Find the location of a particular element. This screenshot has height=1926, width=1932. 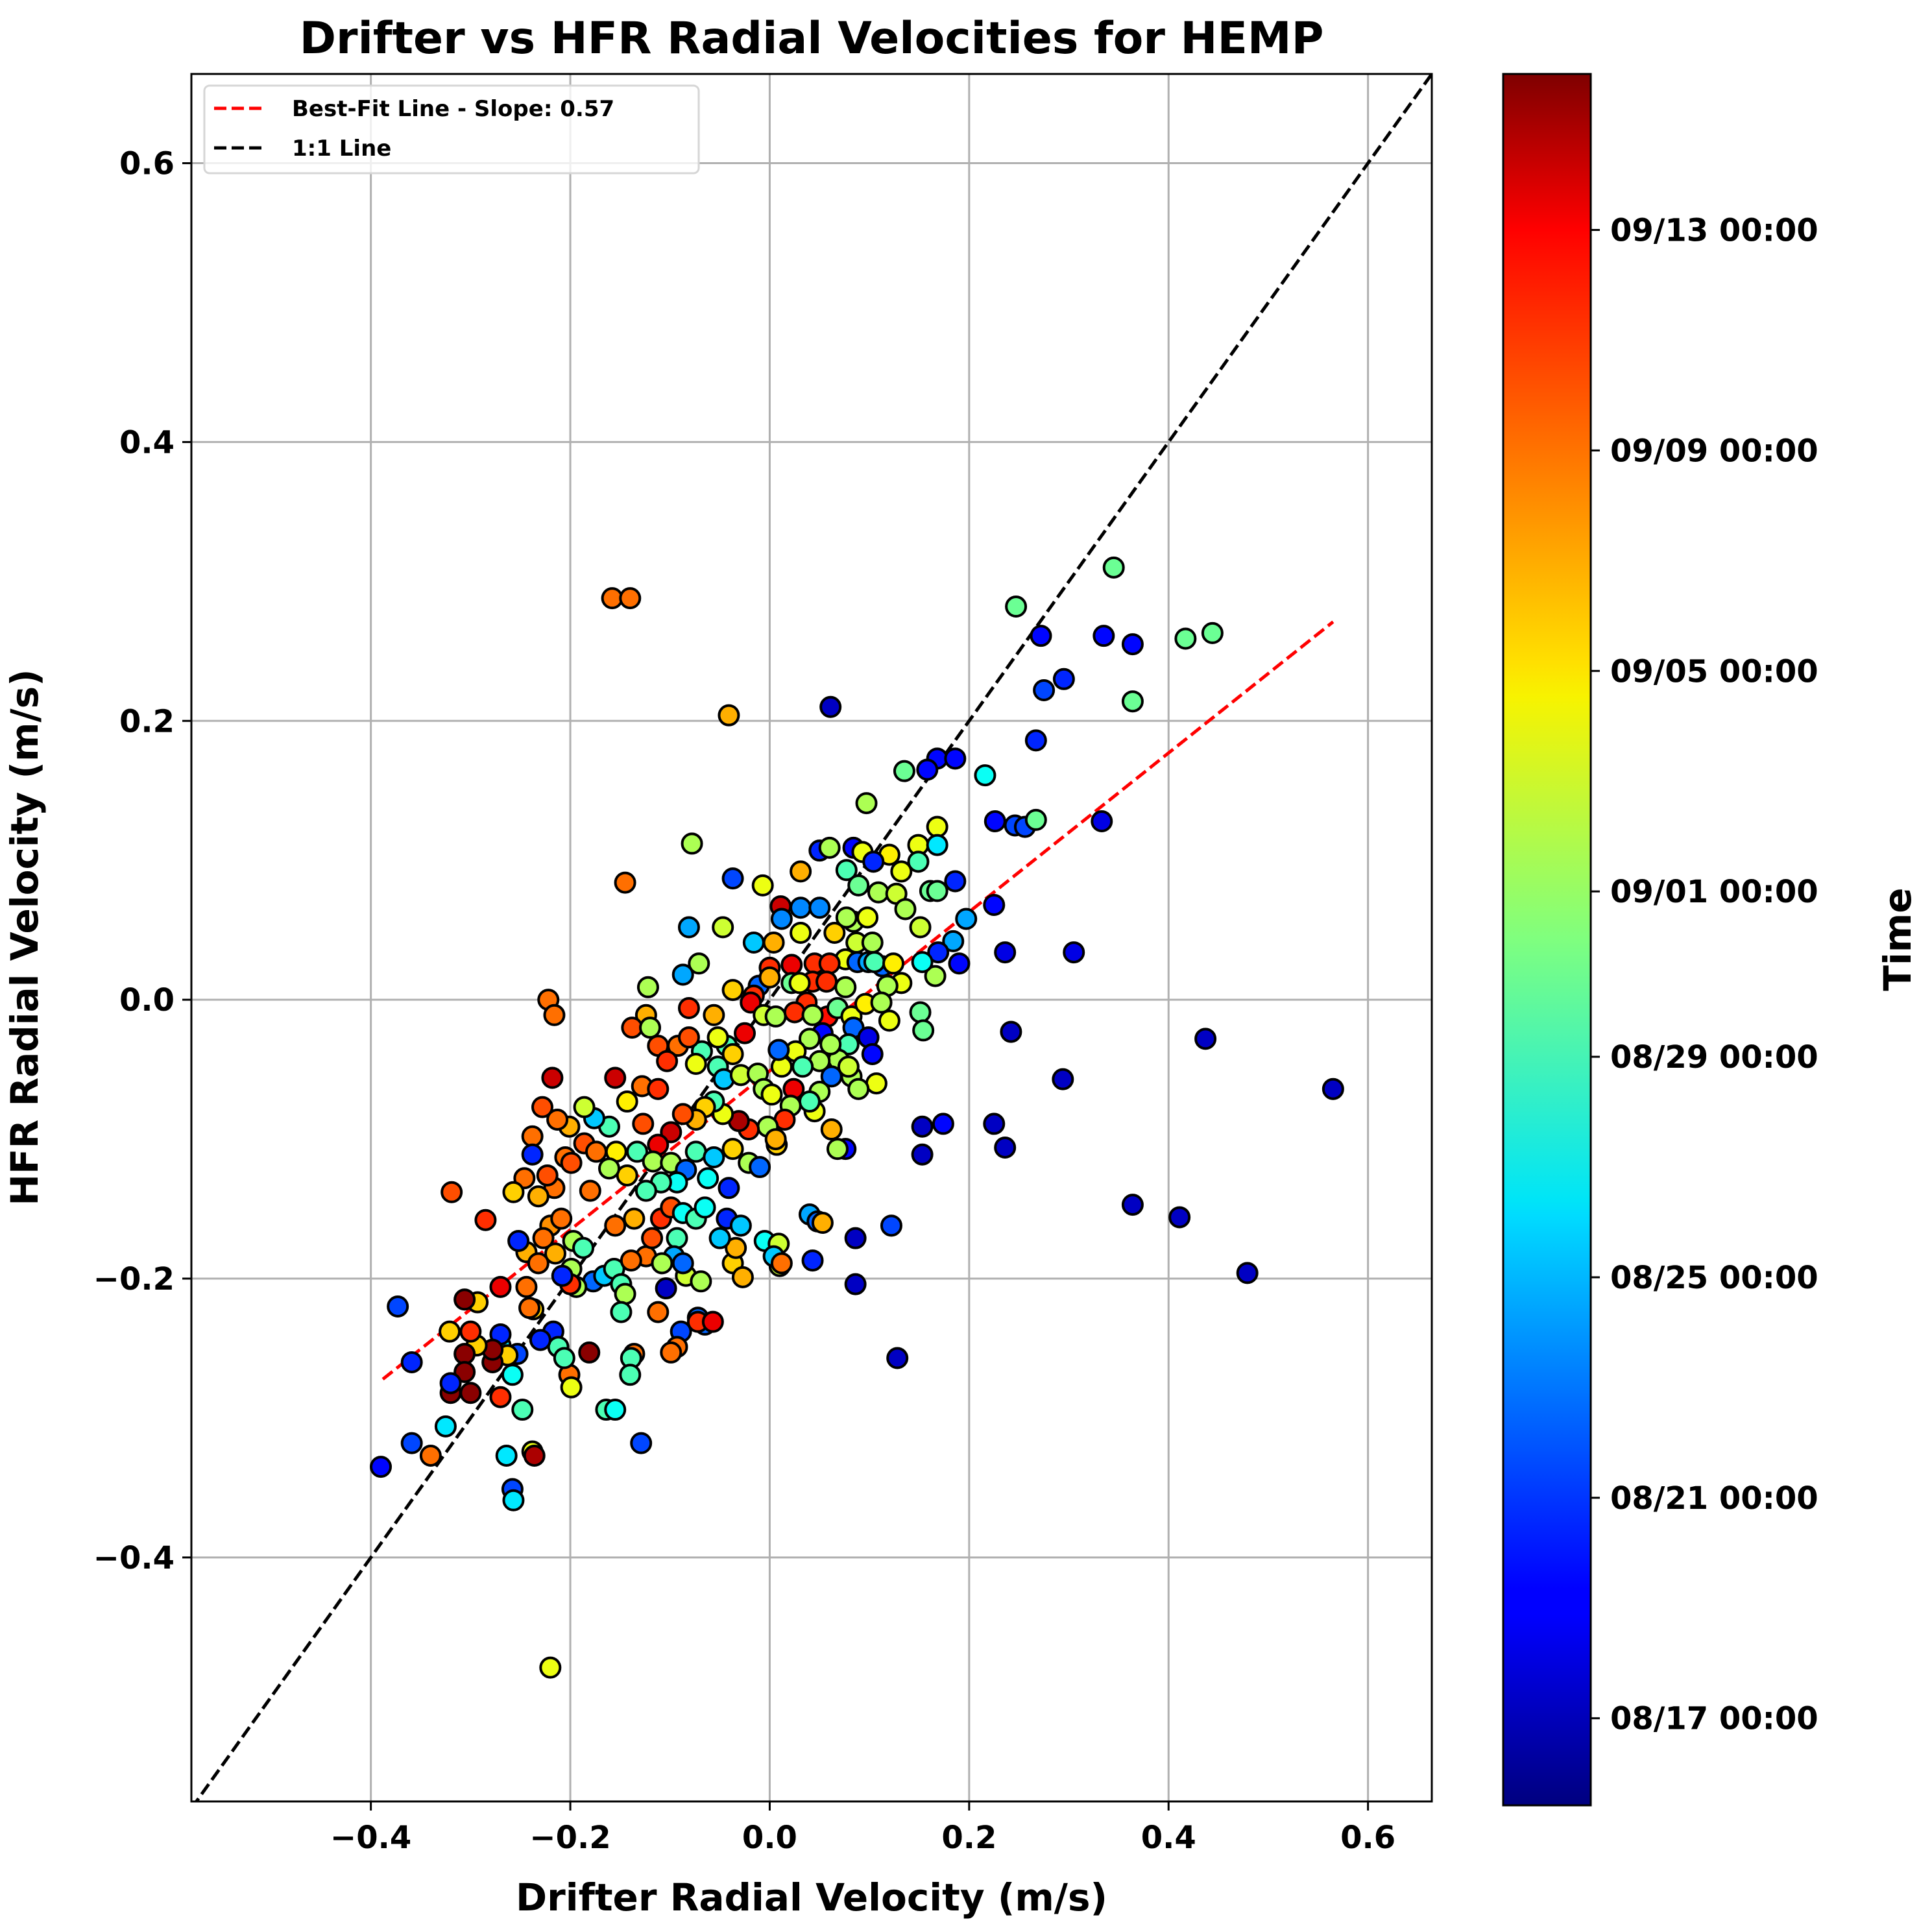

x-tick-label: 0.2 is located at coordinates (968, 1838).